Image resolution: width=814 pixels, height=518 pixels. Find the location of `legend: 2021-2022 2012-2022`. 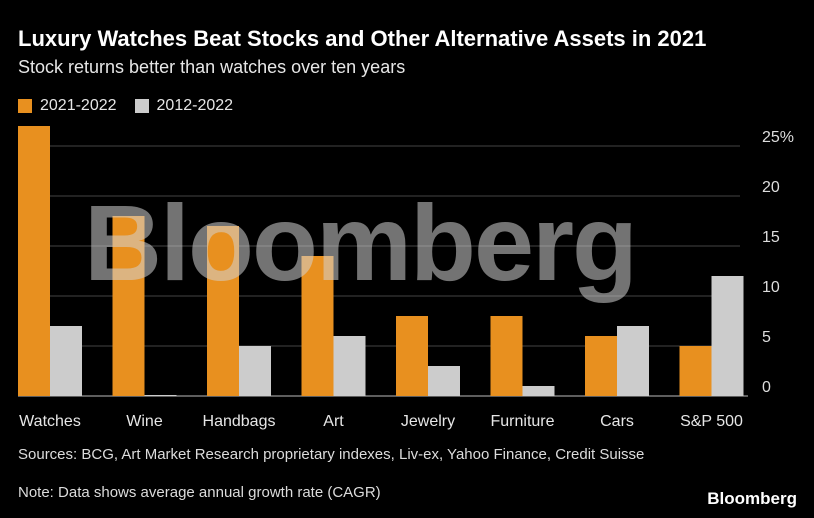

legend: 2021-2022 2012-2022 is located at coordinates (134, 106).